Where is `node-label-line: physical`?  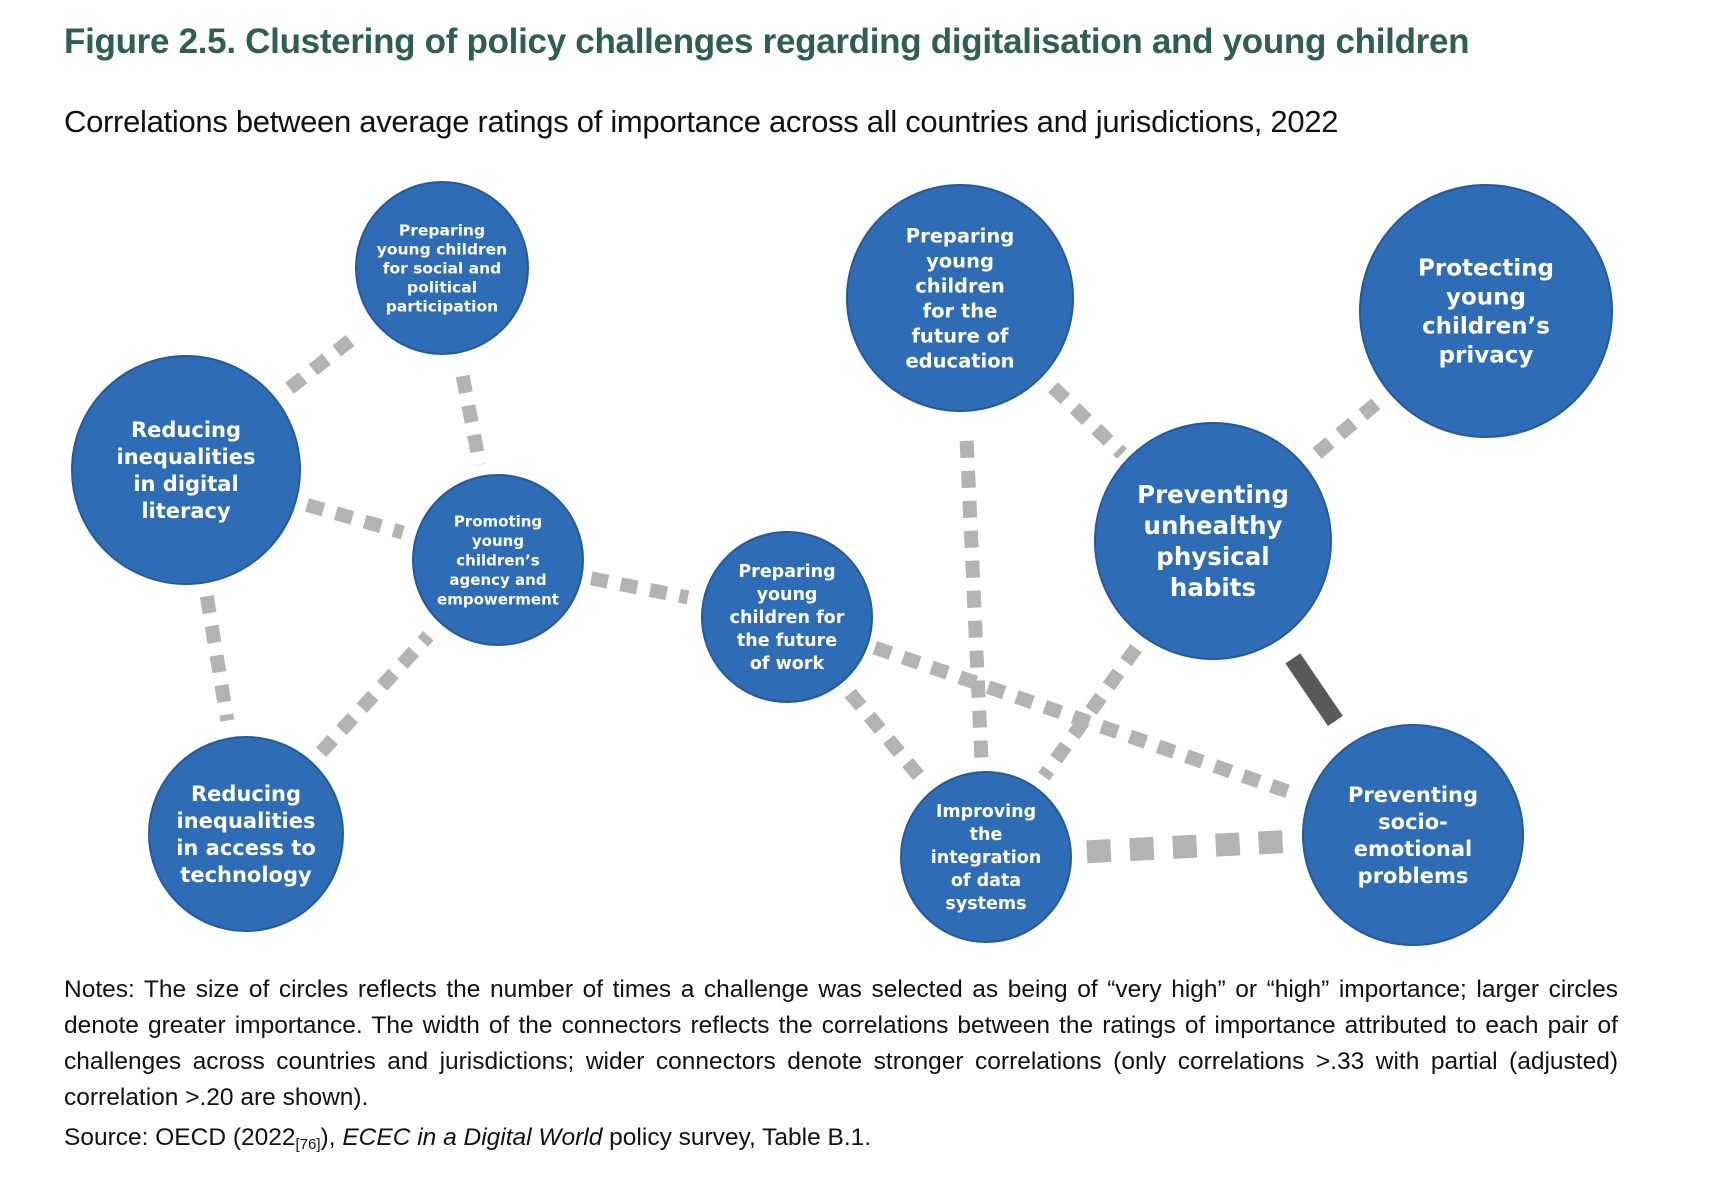 node-label-line: physical is located at coordinates (1212, 556).